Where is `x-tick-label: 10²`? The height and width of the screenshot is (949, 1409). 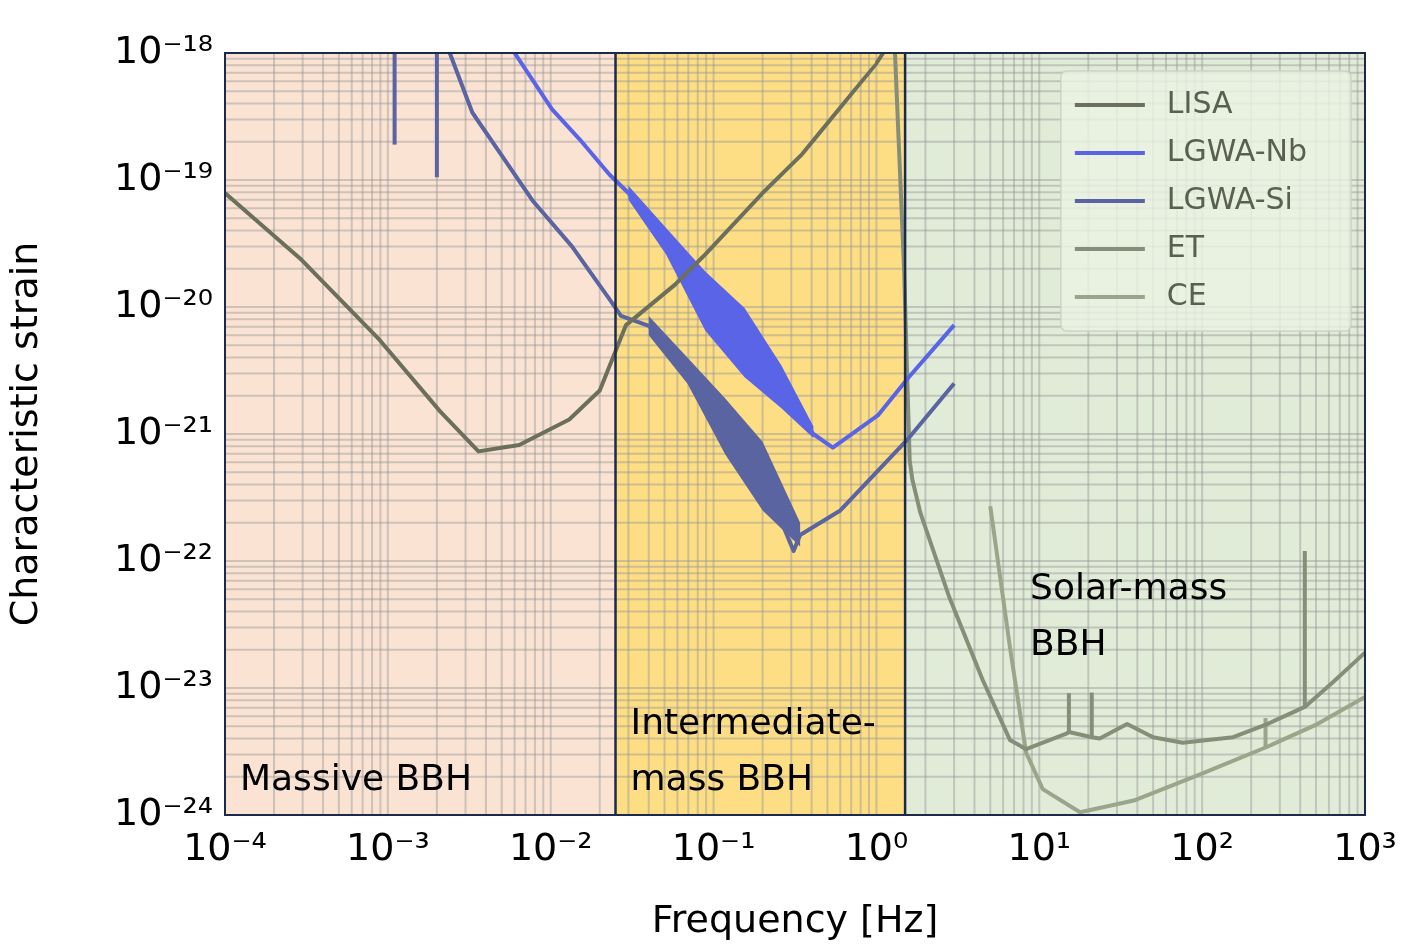
x-tick-label: 10² is located at coordinates (1202, 846).